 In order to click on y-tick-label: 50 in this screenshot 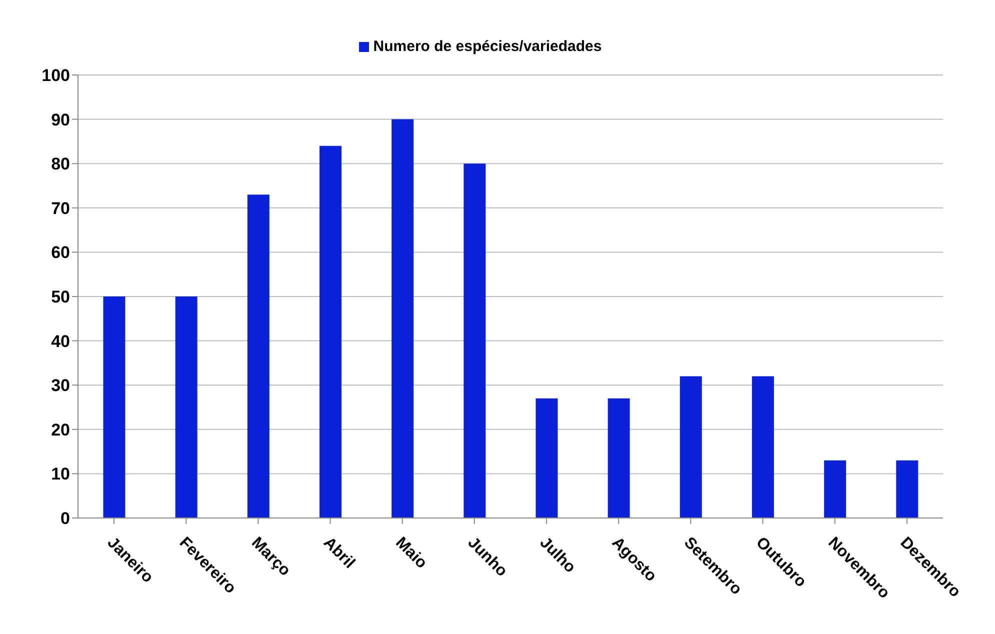, I will do `click(60, 297)`.